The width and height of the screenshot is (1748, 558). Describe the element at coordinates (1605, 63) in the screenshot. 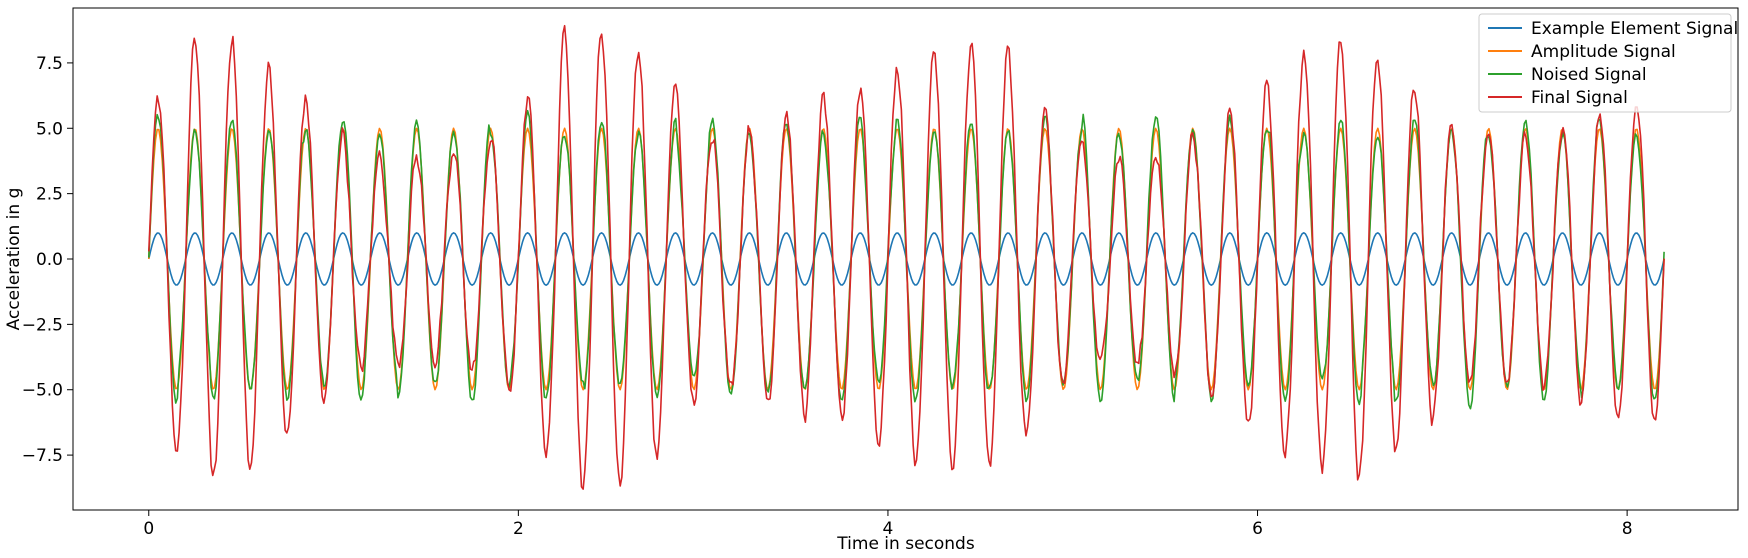

I see `legend-box` at that location.